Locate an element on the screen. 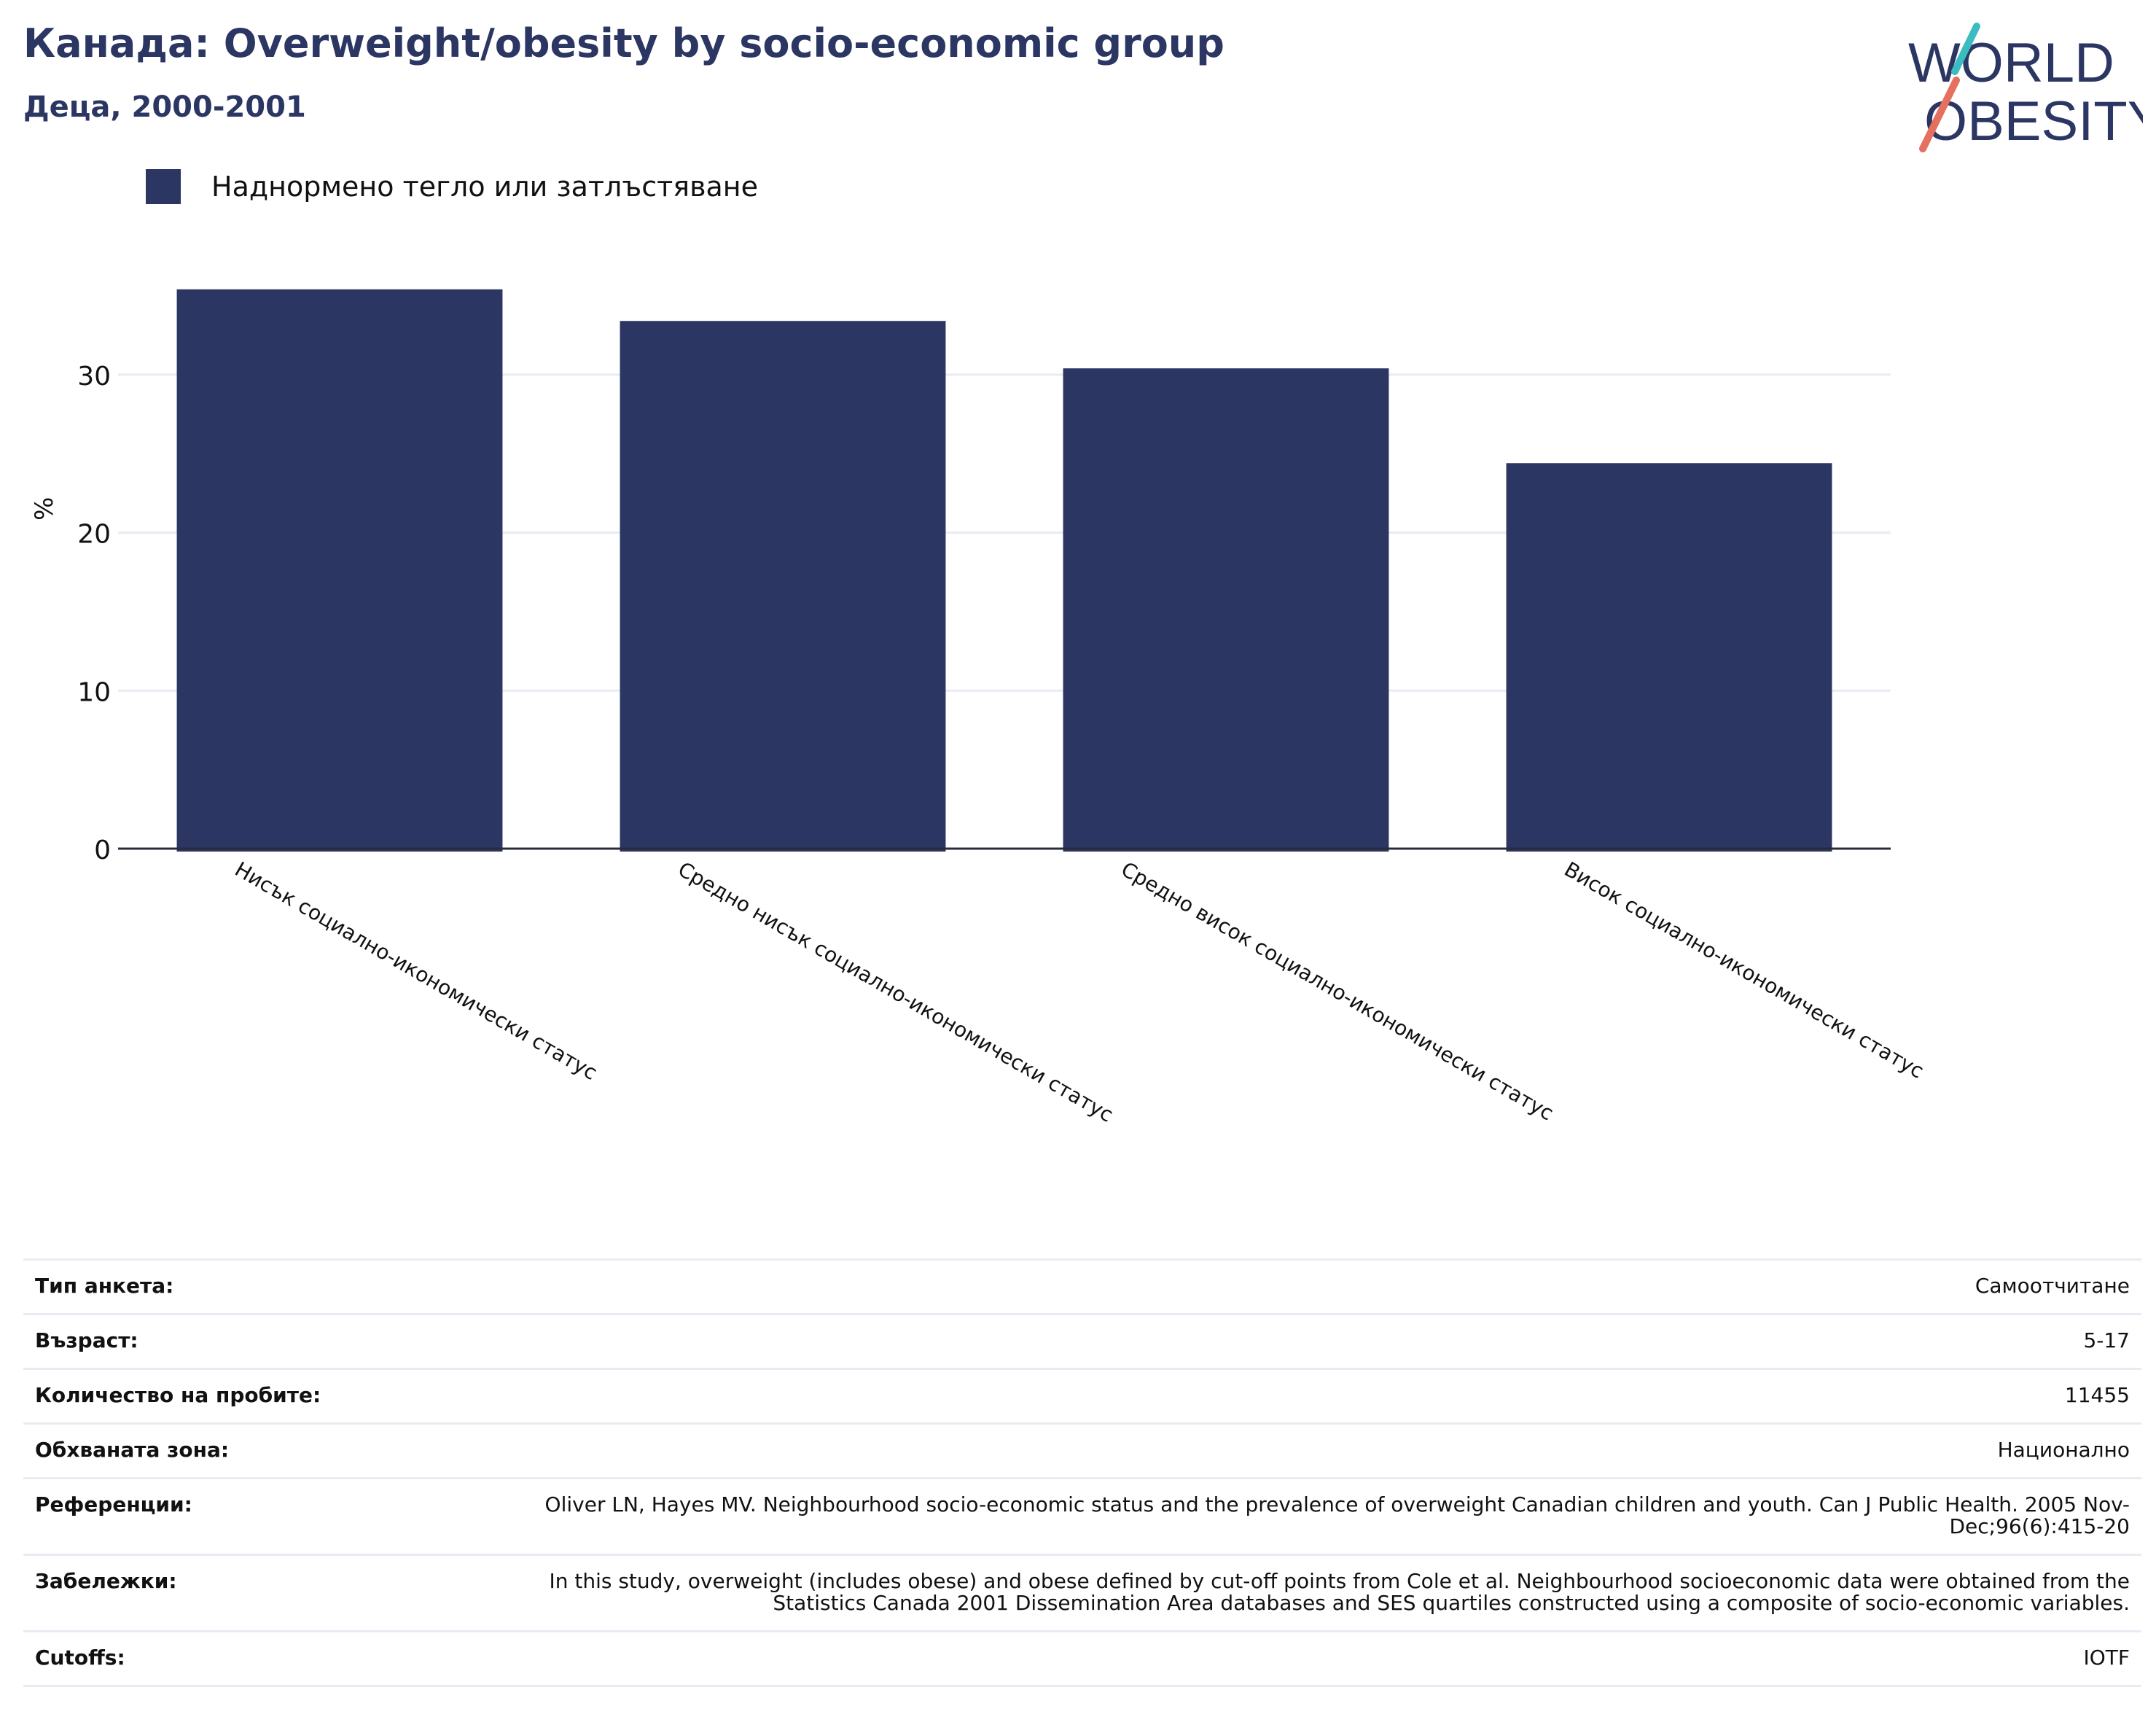  logo-word-obesity: OBESITY is located at coordinates (2034, 121).